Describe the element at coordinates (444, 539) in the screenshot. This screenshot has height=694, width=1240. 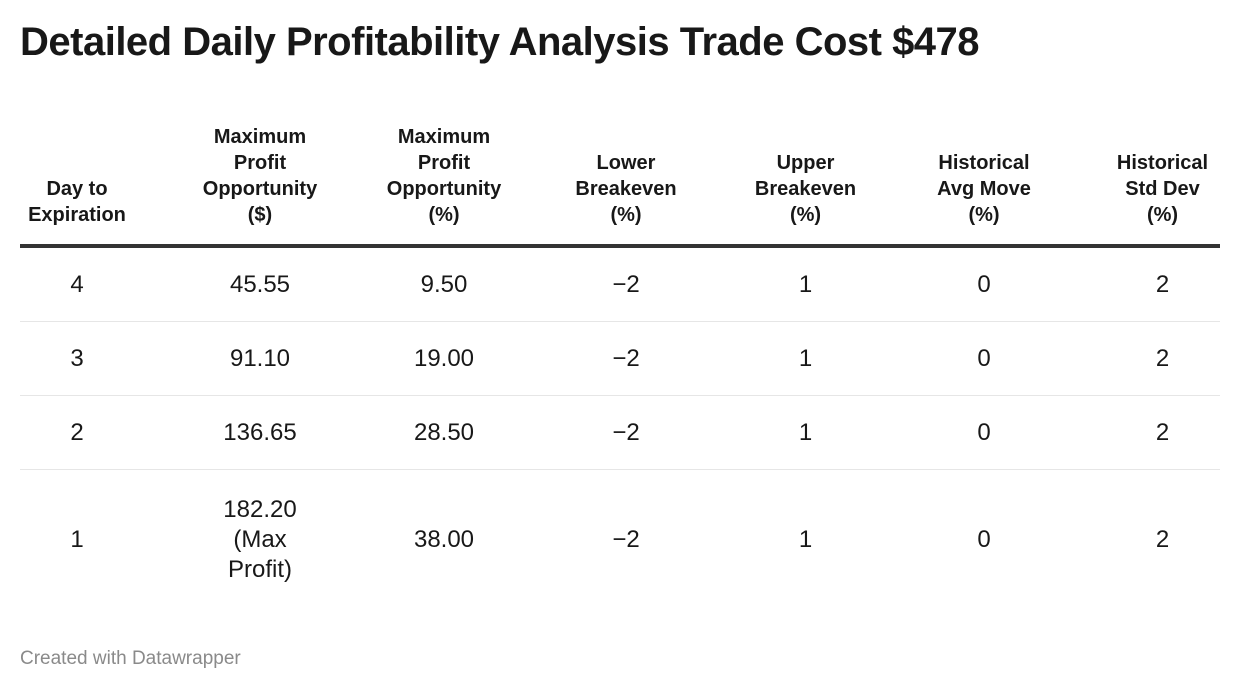
I see `table-cell: 38.00` at that location.